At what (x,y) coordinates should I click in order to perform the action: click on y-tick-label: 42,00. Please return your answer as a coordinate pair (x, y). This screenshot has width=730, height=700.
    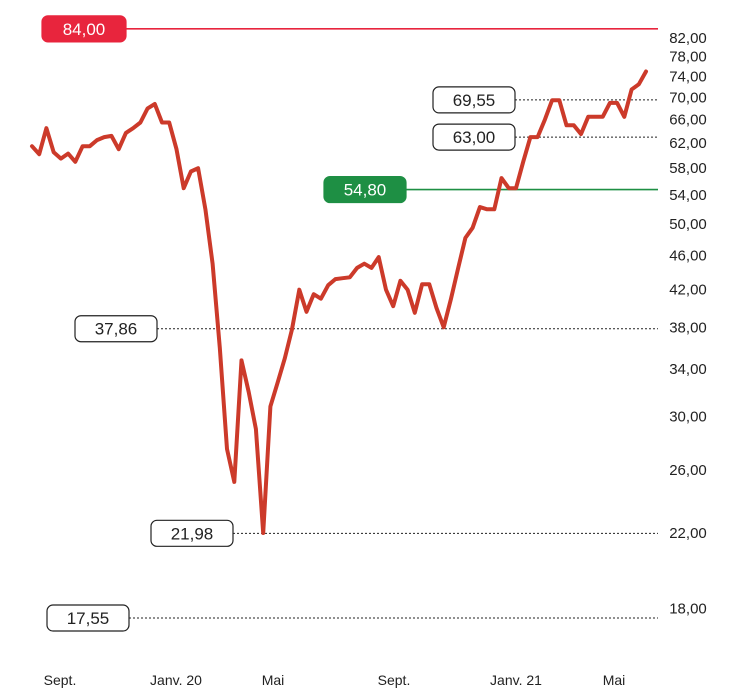
    Looking at the image, I should click on (688, 290).